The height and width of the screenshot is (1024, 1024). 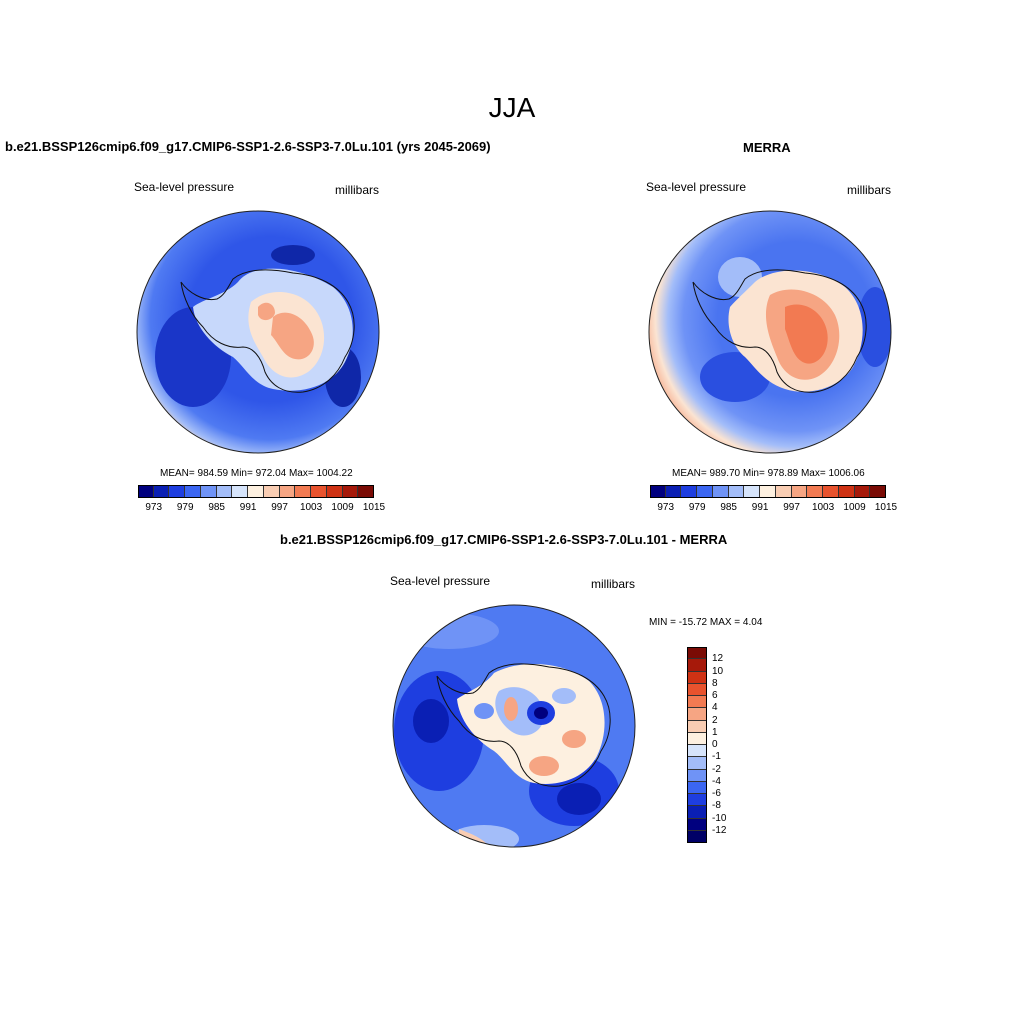 I want to click on panel-model-map-border, so click(x=258, y=332).